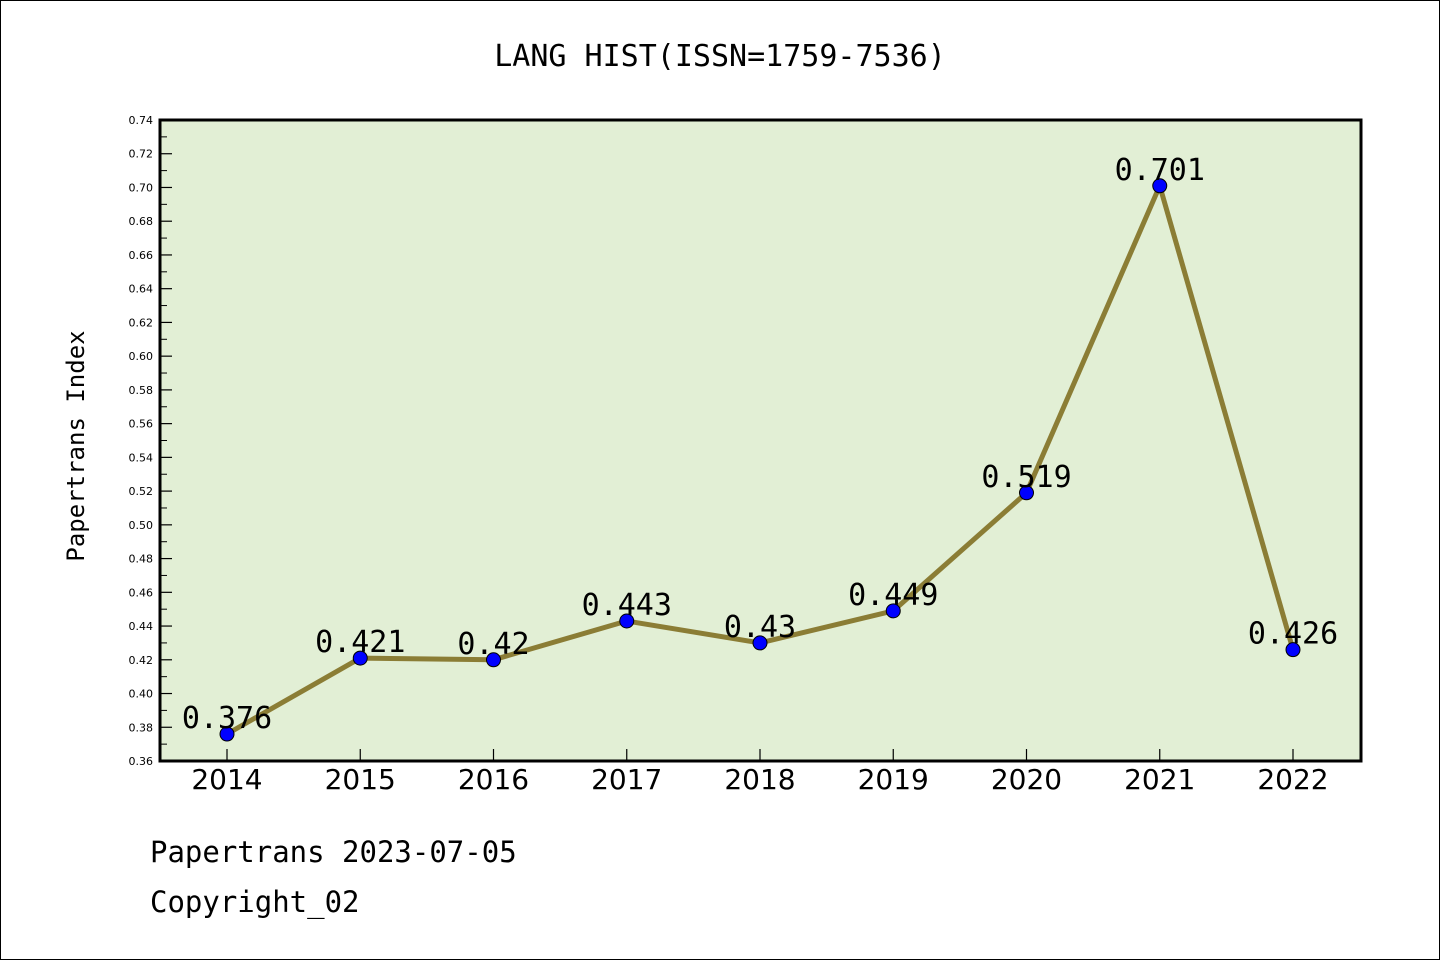 The height and width of the screenshot is (960, 1440). What do you see at coordinates (493, 644) in the screenshot?
I see `data-label: 0.42` at bounding box center [493, 644].